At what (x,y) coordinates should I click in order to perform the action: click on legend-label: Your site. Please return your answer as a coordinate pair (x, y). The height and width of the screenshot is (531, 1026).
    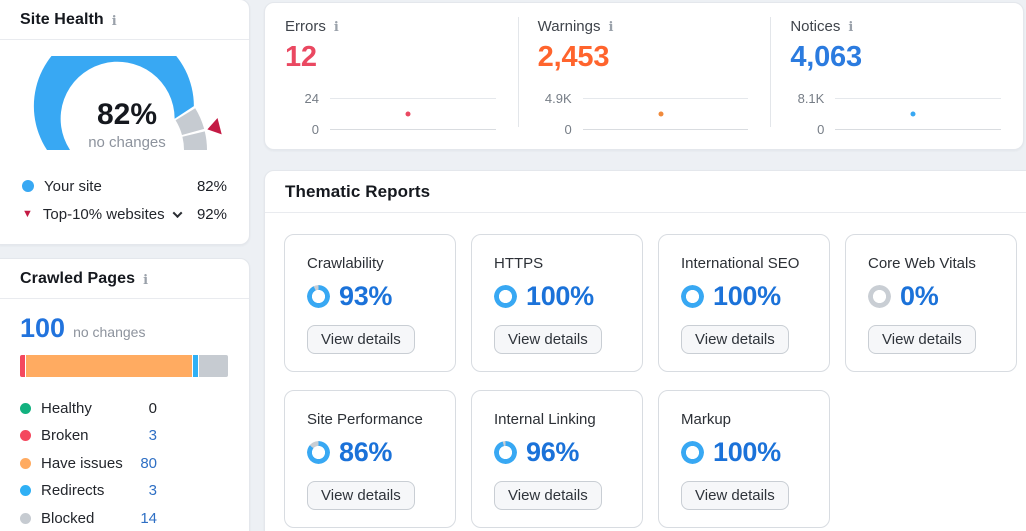
    Looking at the image, I should click on (73, 186).